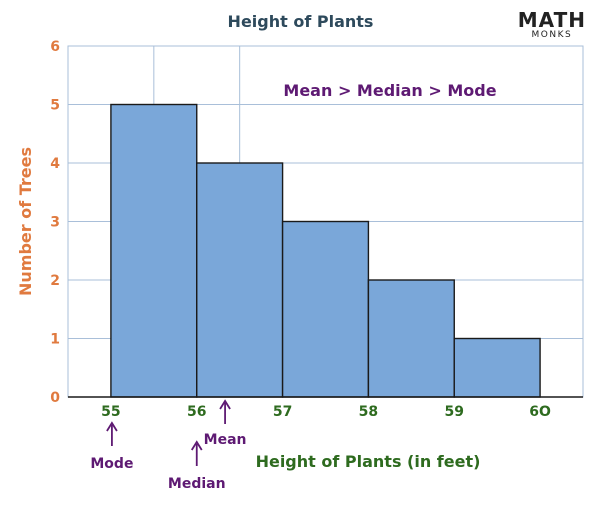 The height and width of the screenshot is (506, 600). What do you see at coordinates (55, 281) in the screenshot?
I see `y-tick-label: 2` at bounding box center [55, 281].